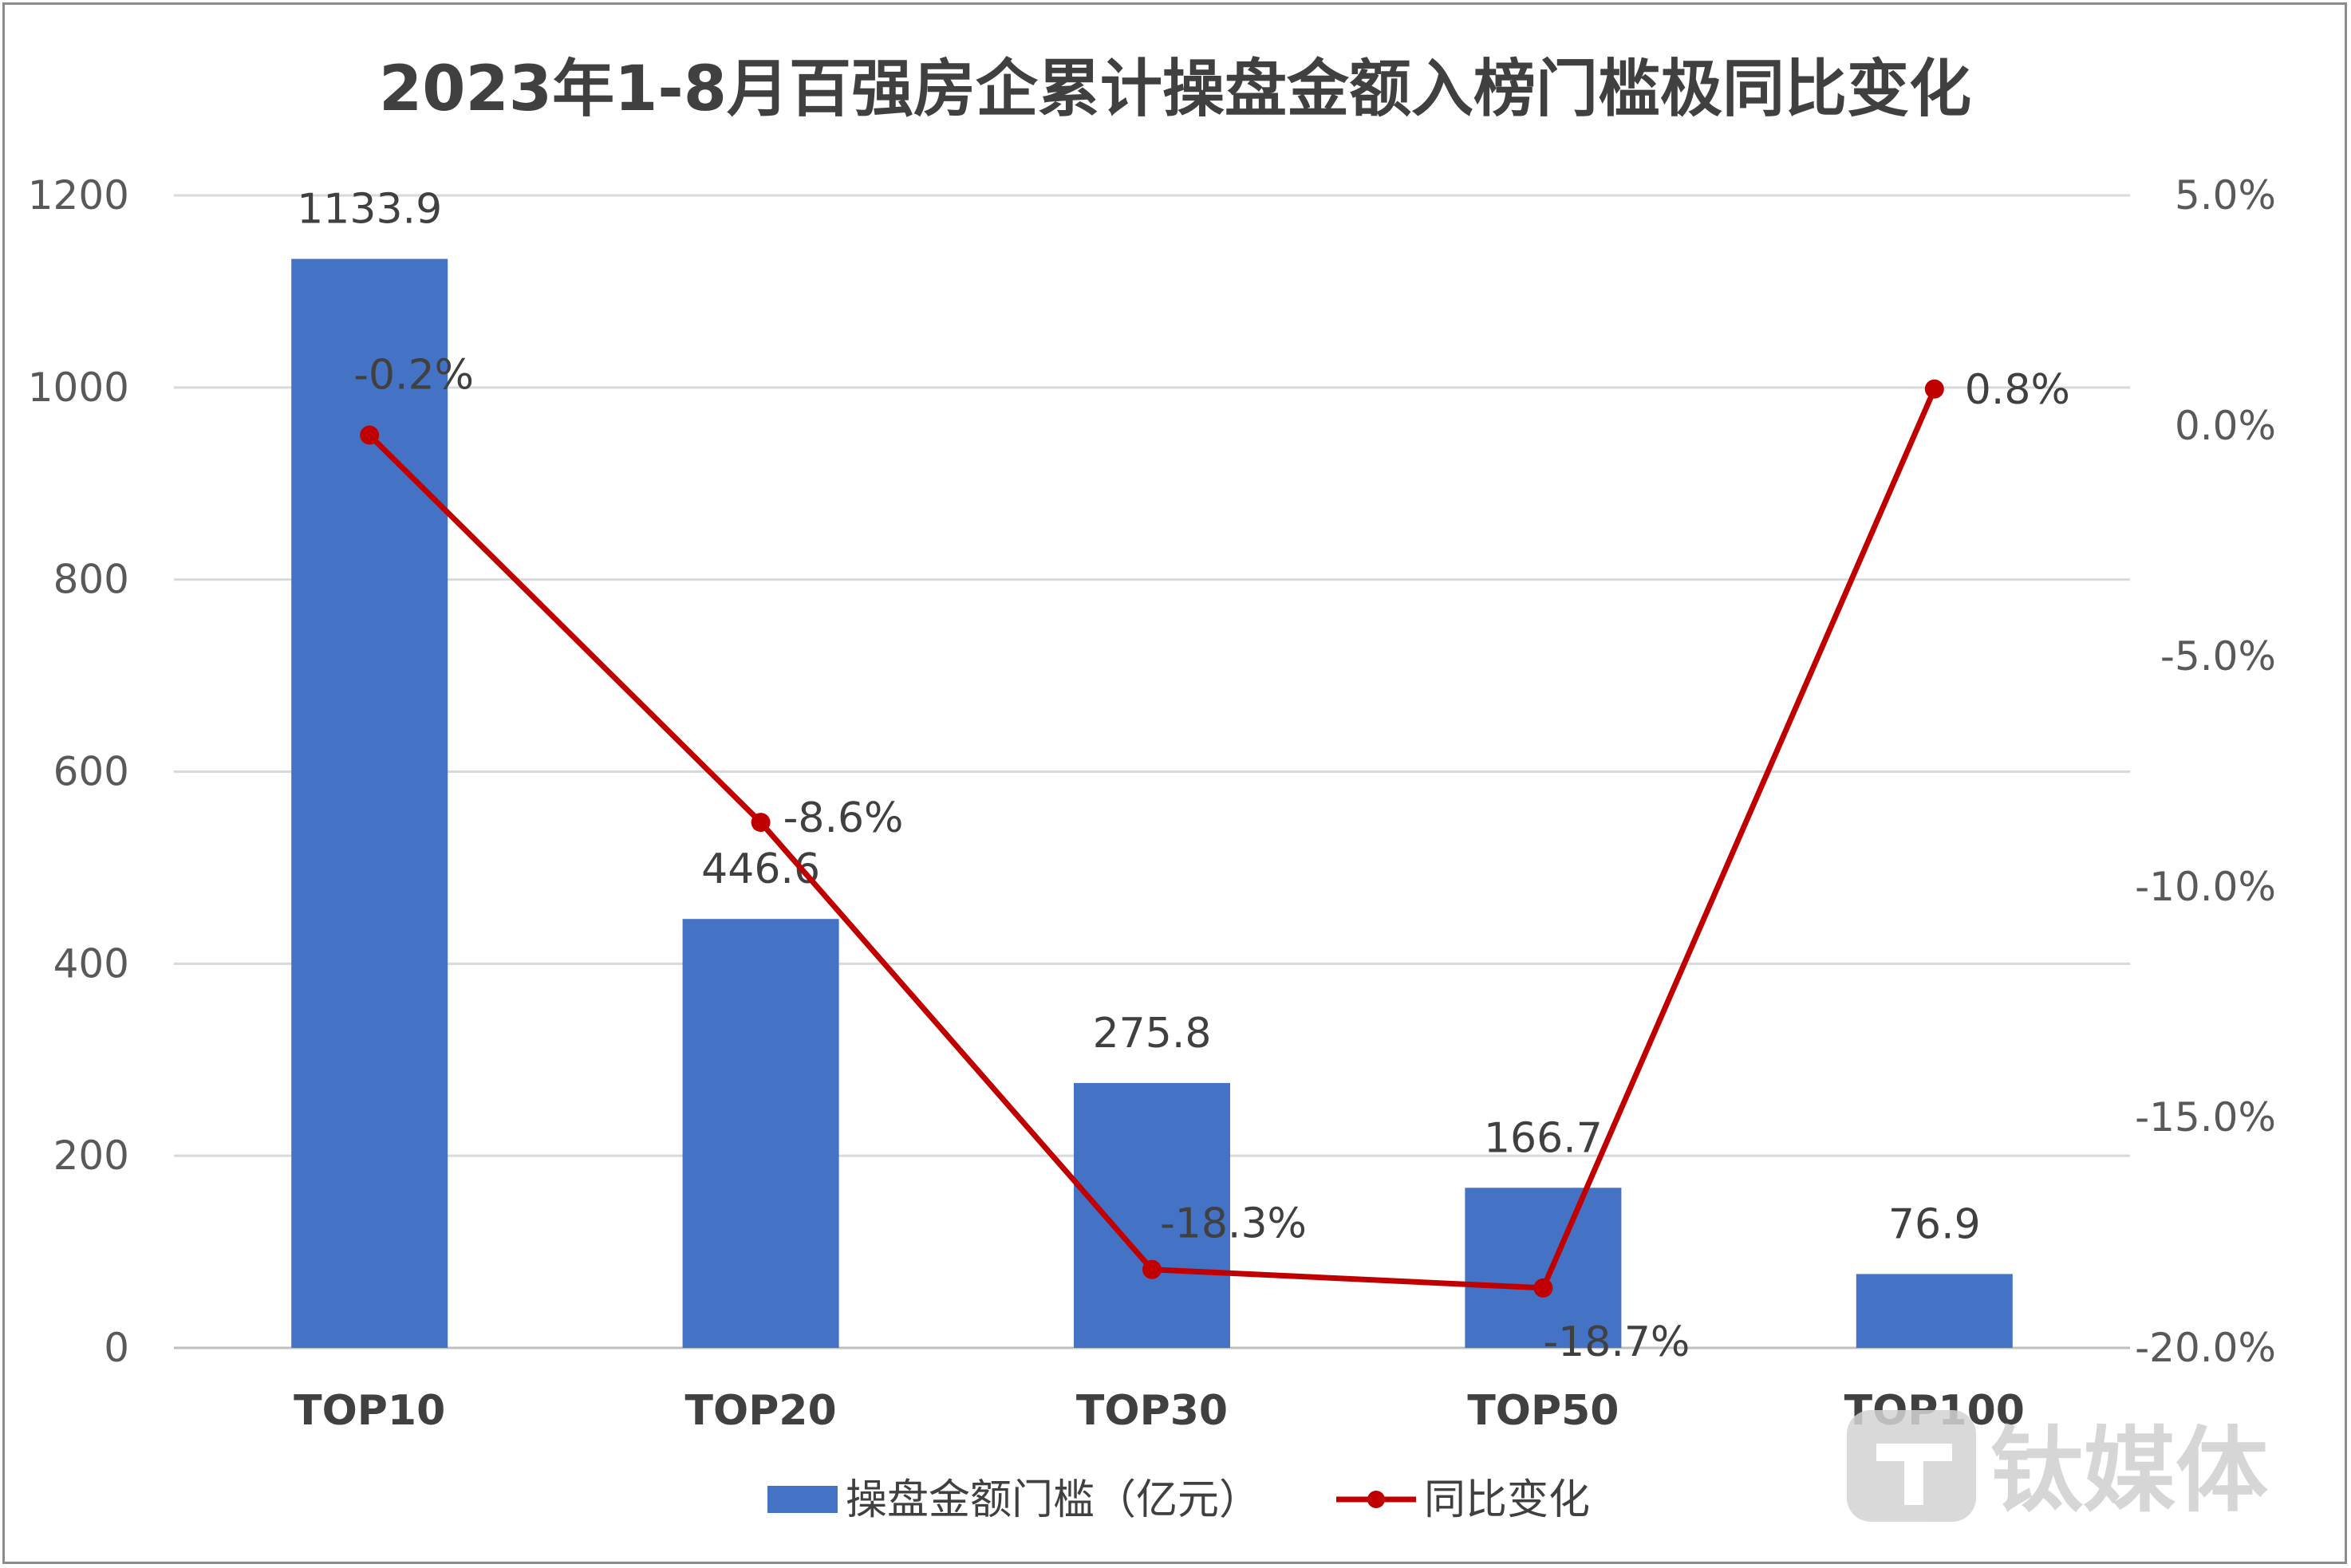 Image resolution: width=2351 pixels, height=1568 pixels. What do you see at coordinates (1543, 1138) in the screenshot?
I see `bar-data-label: 166.7` at bounding box center [1543, 1138].